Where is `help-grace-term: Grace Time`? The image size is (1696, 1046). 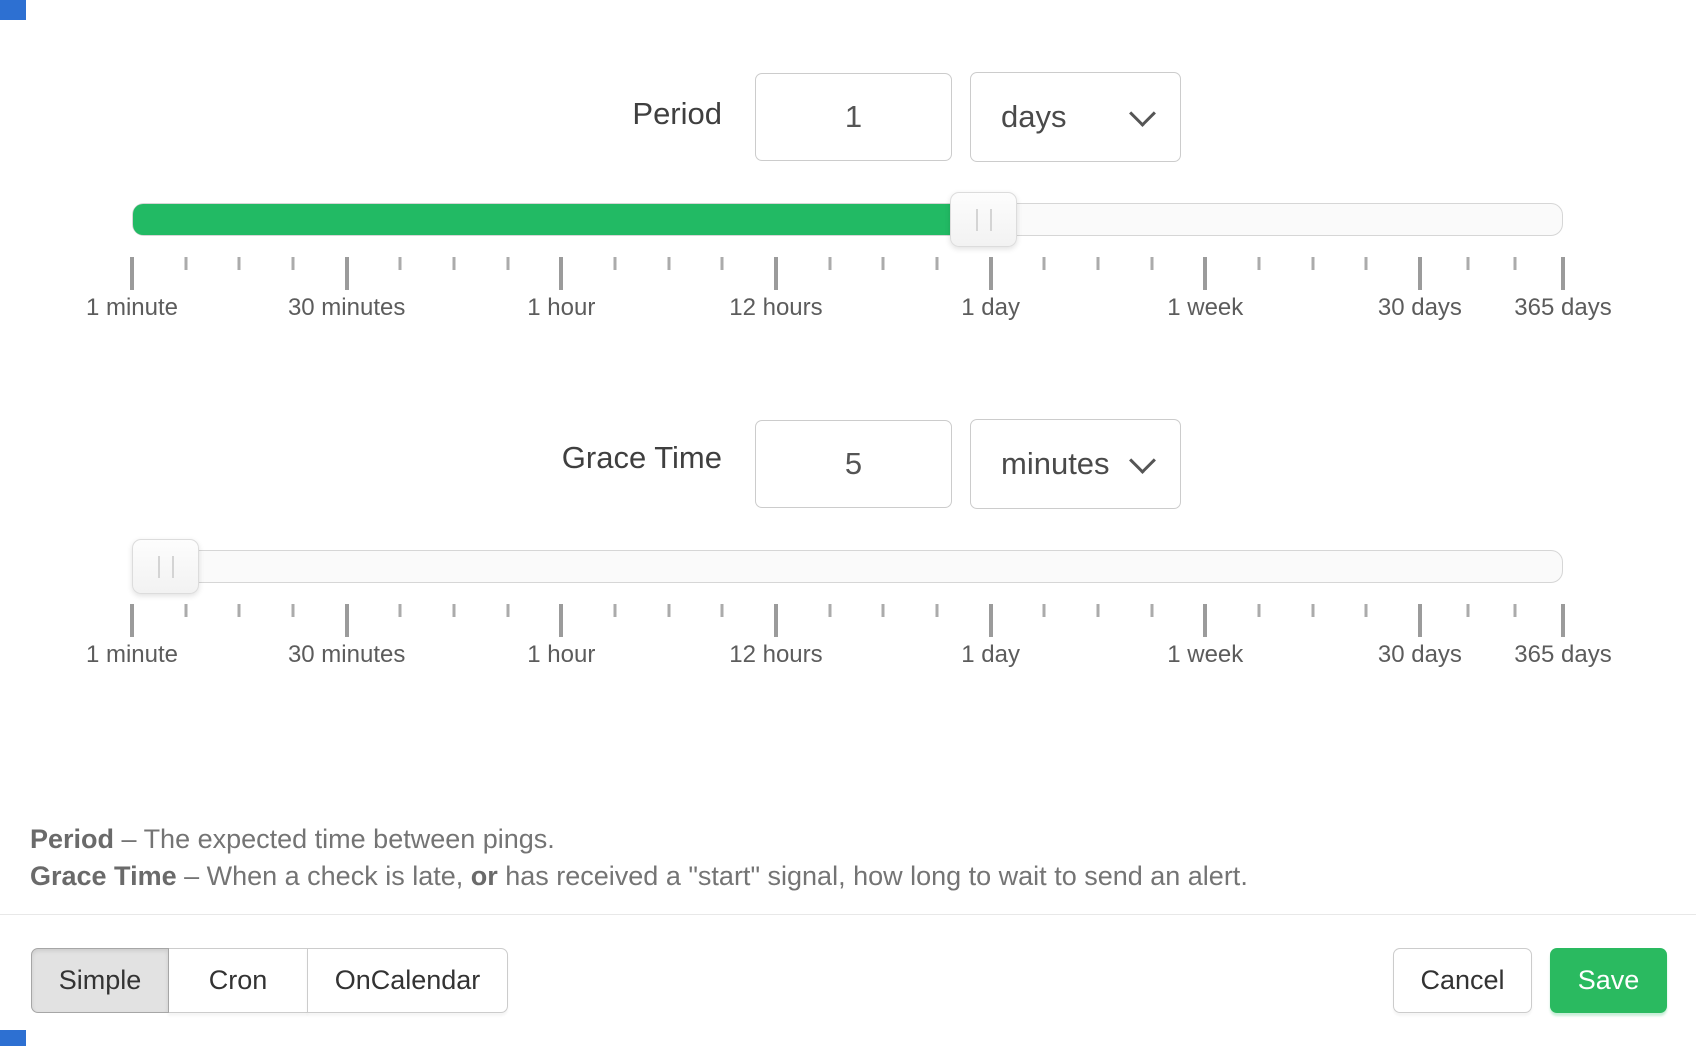 help-grace-term: Grace Time is located at coordinates (103, 876).